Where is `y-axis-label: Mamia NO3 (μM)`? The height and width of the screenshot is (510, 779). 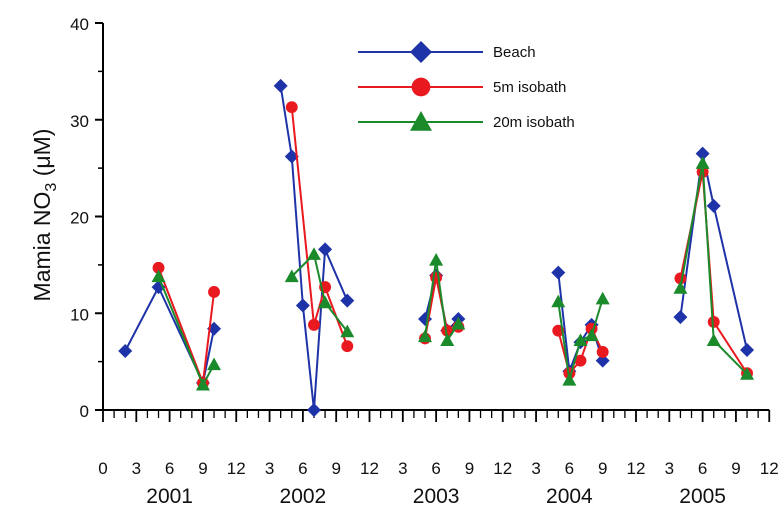
y-axis-label: Mamia NO3 (μM) is located at coordinates (44, 215).